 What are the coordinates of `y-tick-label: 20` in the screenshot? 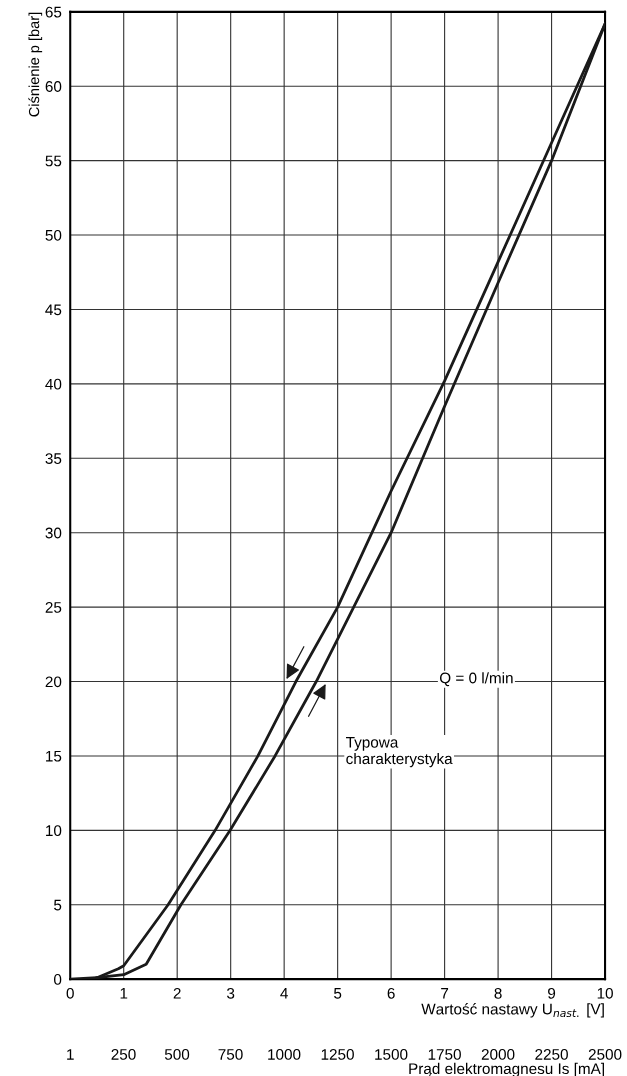 It's located at (53, 682).